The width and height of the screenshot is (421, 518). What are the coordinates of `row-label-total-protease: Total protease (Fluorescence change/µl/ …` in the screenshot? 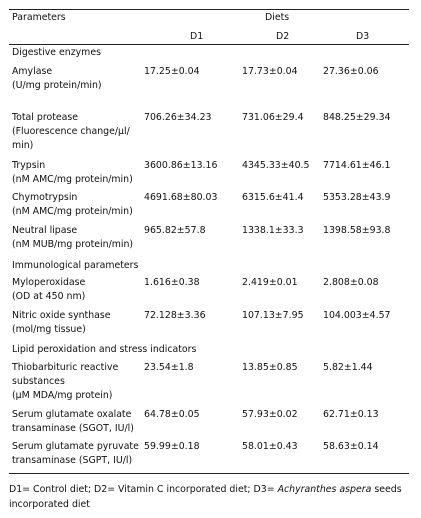 It's located at (71, 132).